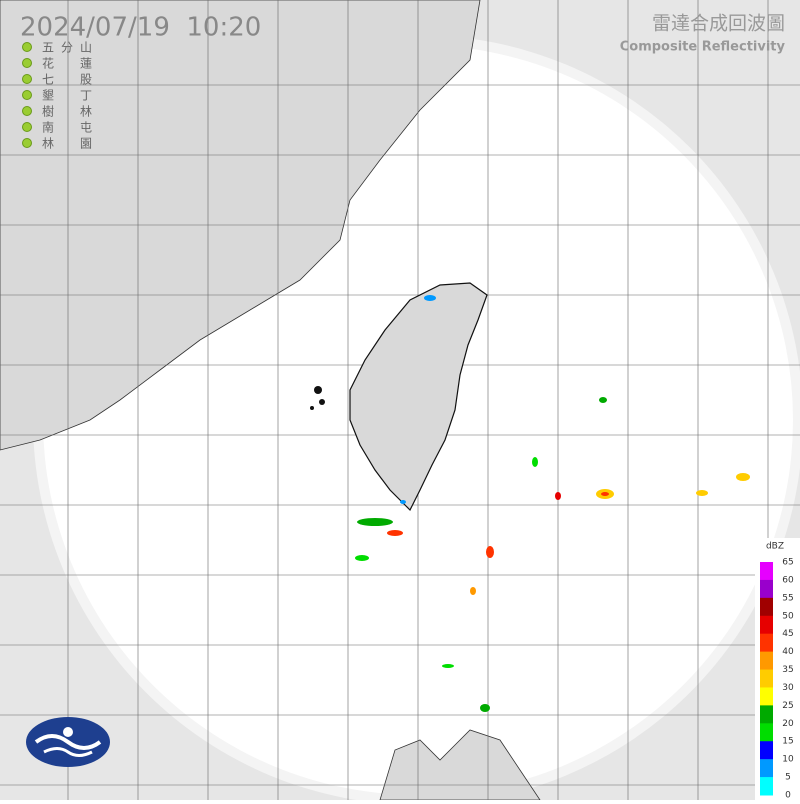 Image resolution: width=800 pixels, height=804 pixels. I want to click on legend-level: 10, so click(788, 760).